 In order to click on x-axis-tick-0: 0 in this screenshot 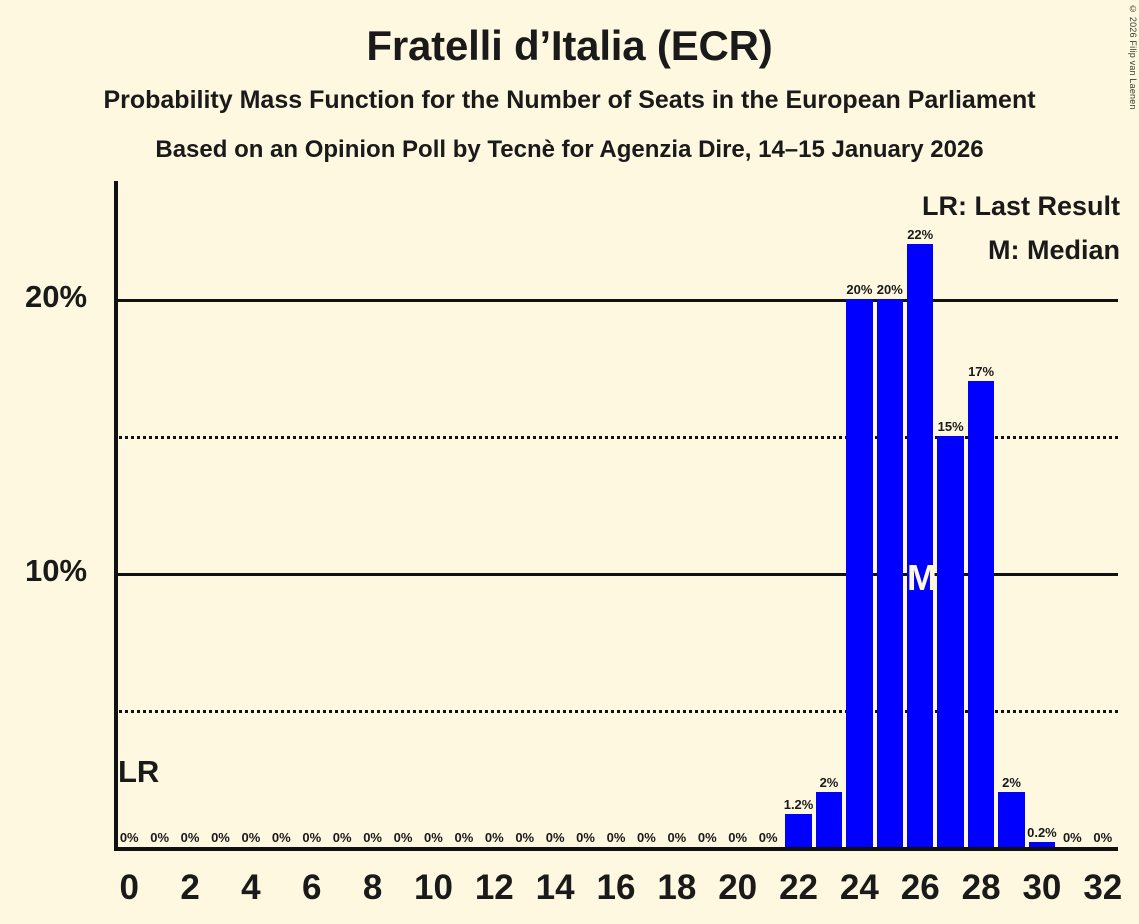, I will do `click(129, 887)`.